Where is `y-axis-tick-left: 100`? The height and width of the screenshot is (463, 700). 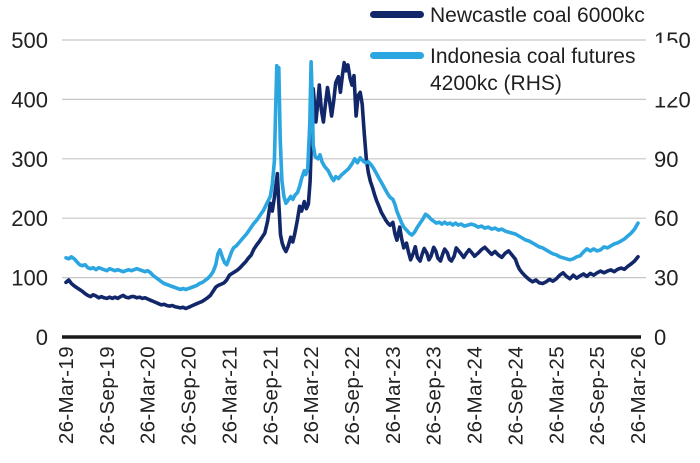 y-axis-tick-left: 100 is located at coordinates (29, 278).